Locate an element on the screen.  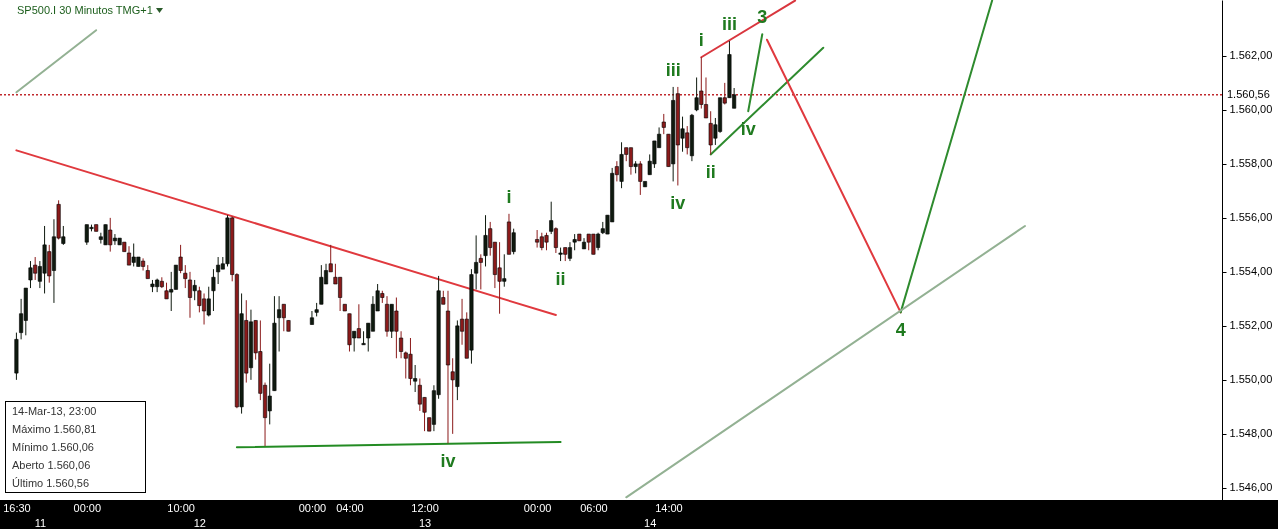
x-tick-label: 10:00 is located at coordinates (181, 507).